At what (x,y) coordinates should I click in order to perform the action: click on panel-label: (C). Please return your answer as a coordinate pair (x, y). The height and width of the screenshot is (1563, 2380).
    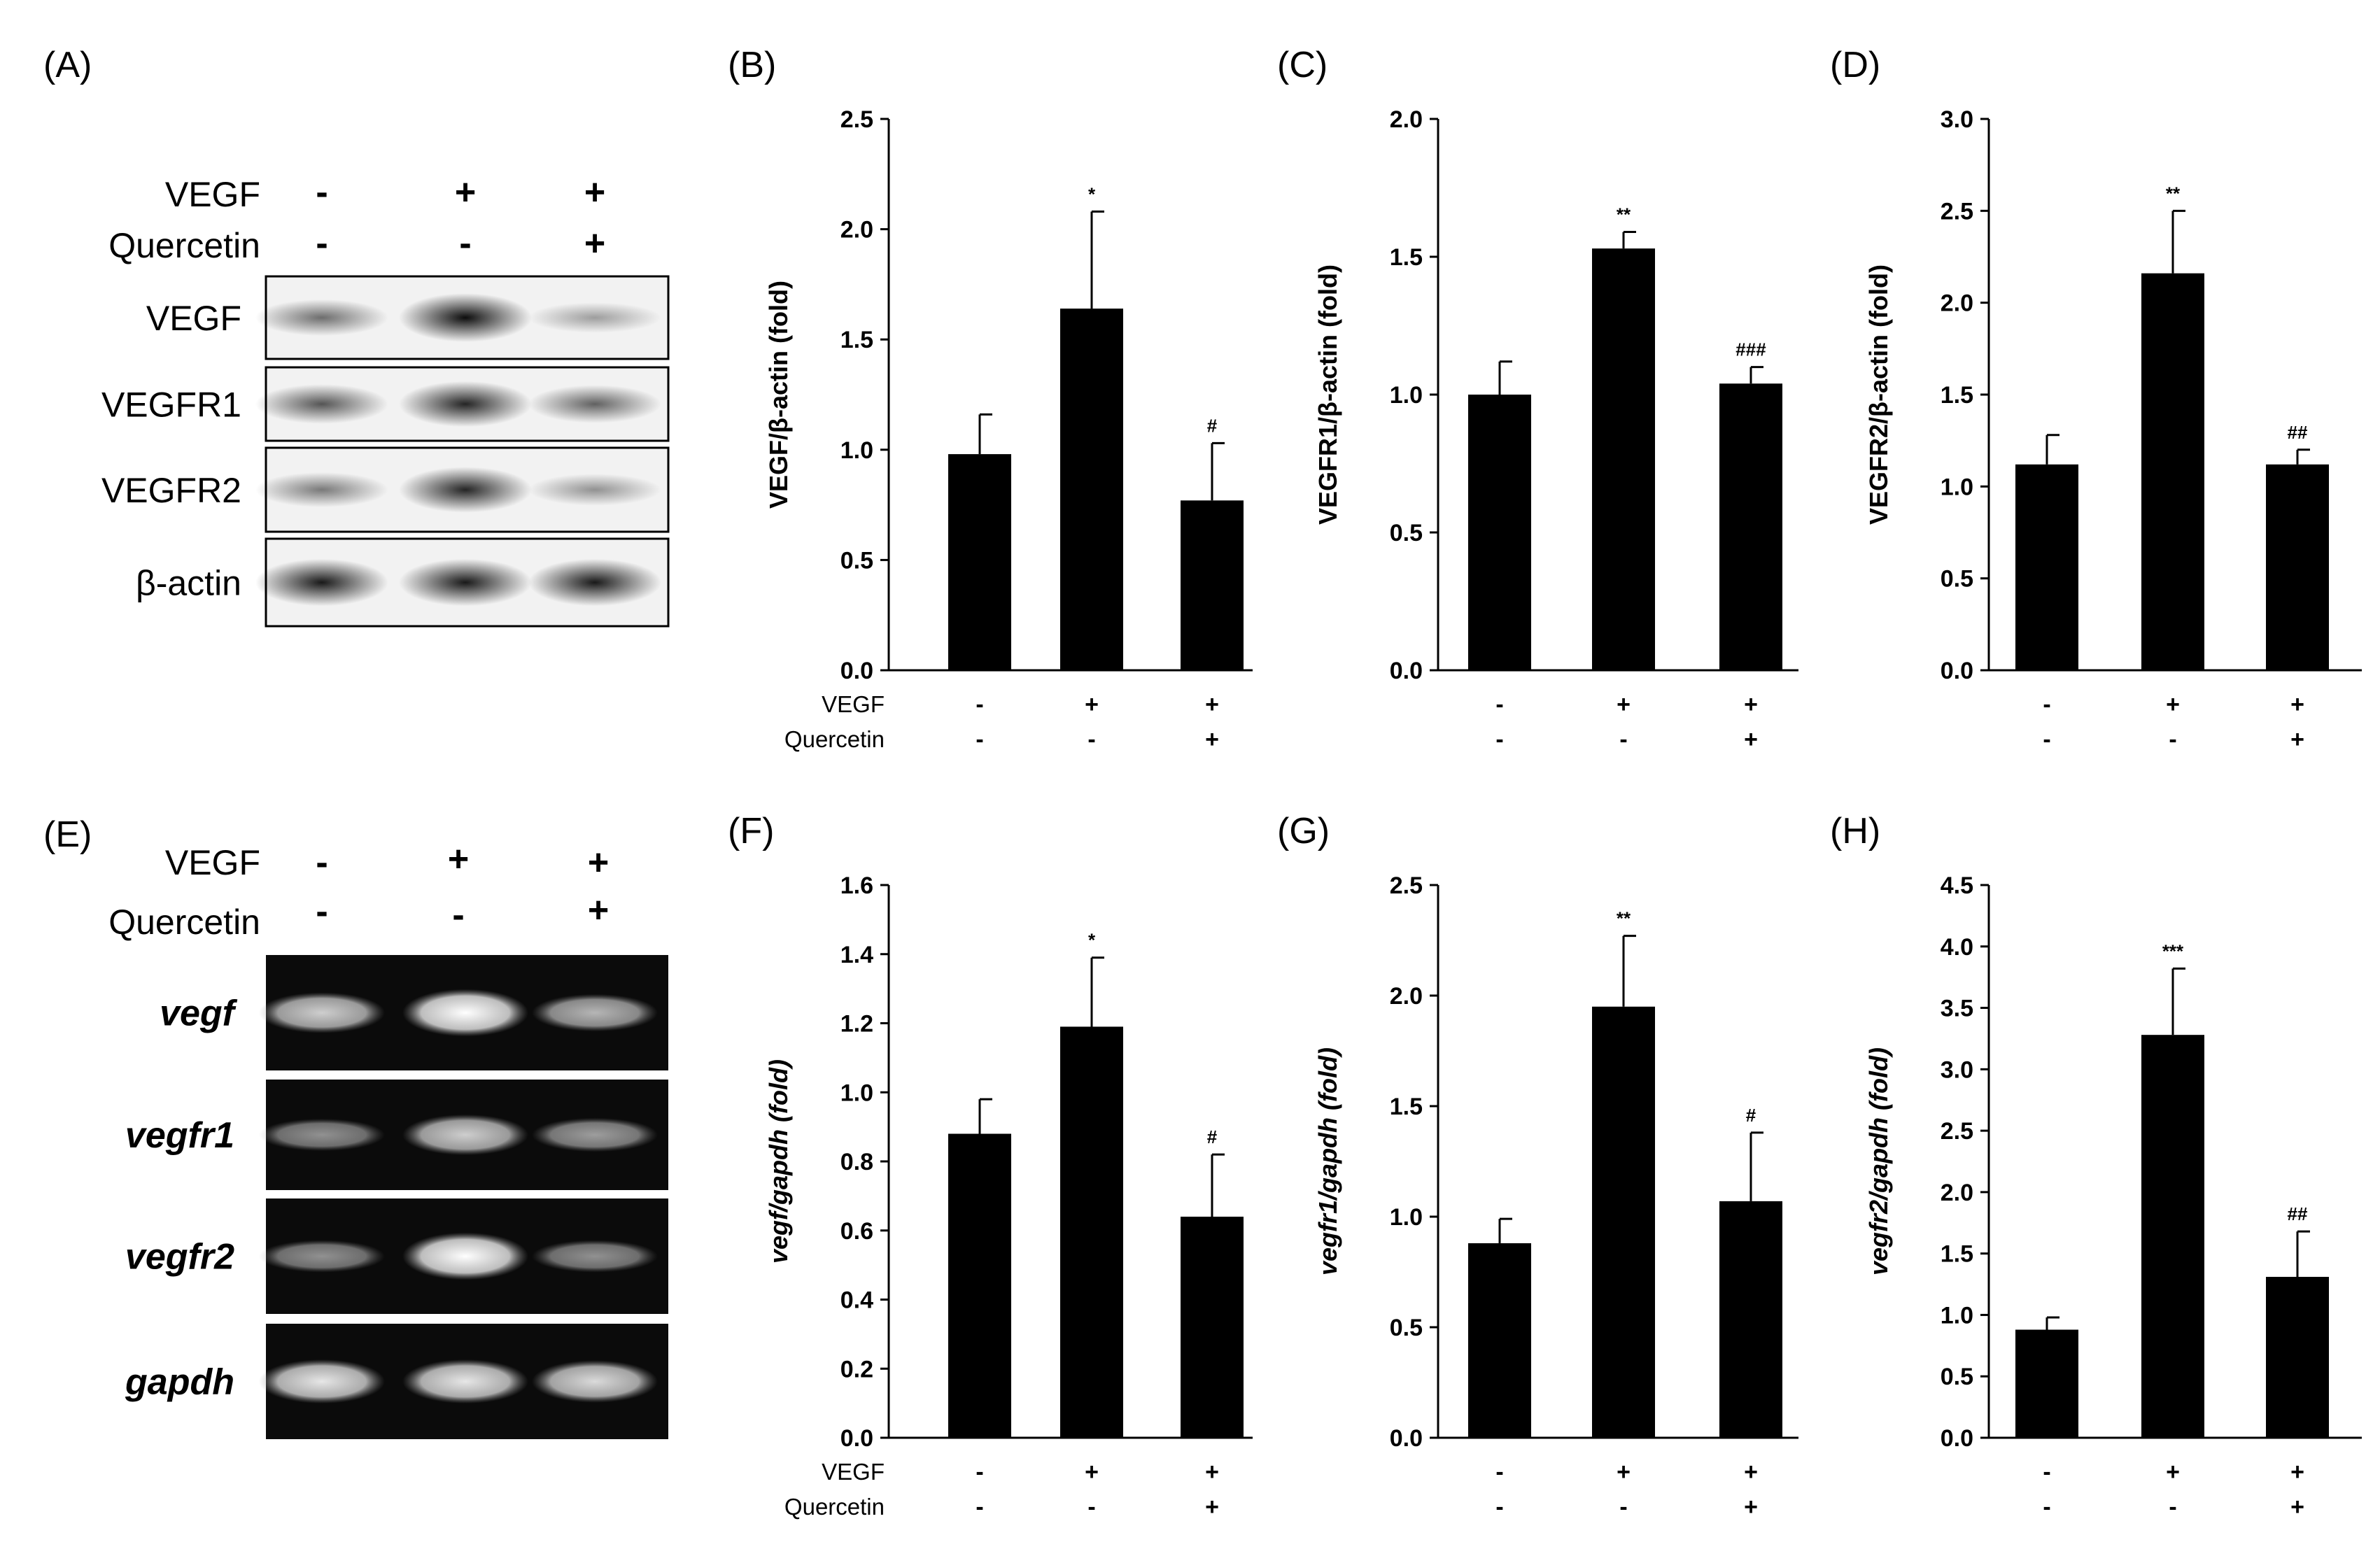
    Looking at the image, I should click on (1302, 65).